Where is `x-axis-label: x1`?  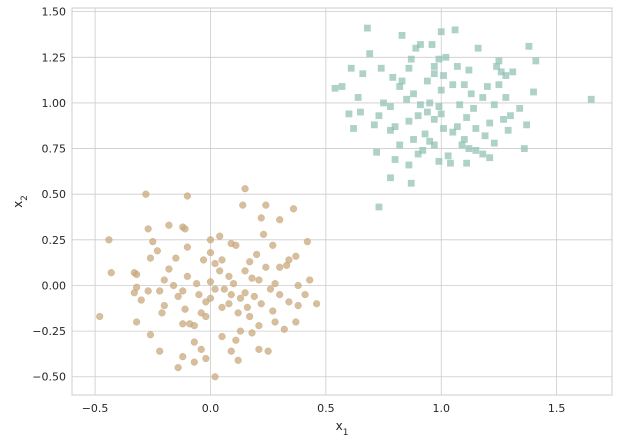
x-axis-label: x1 is located at coordinates (342, 428).